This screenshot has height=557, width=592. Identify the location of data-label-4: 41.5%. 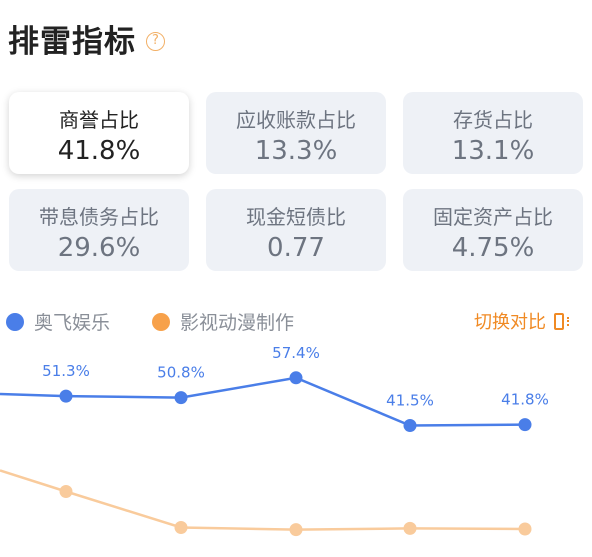
(410, 401).